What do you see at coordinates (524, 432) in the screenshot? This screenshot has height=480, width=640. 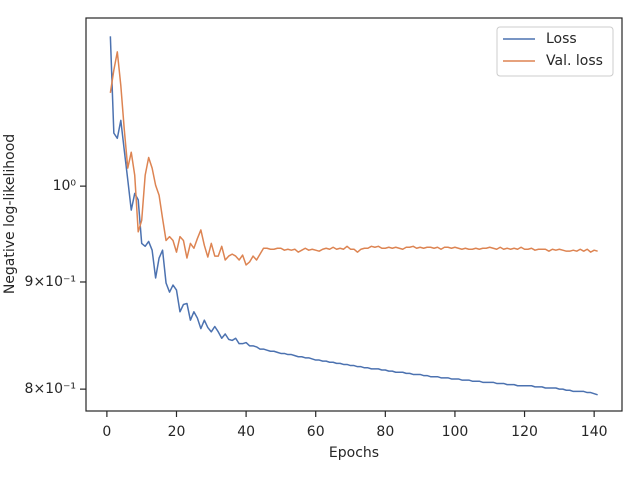 I see `x-tick-label: 120` at bounding box center [524, 432].